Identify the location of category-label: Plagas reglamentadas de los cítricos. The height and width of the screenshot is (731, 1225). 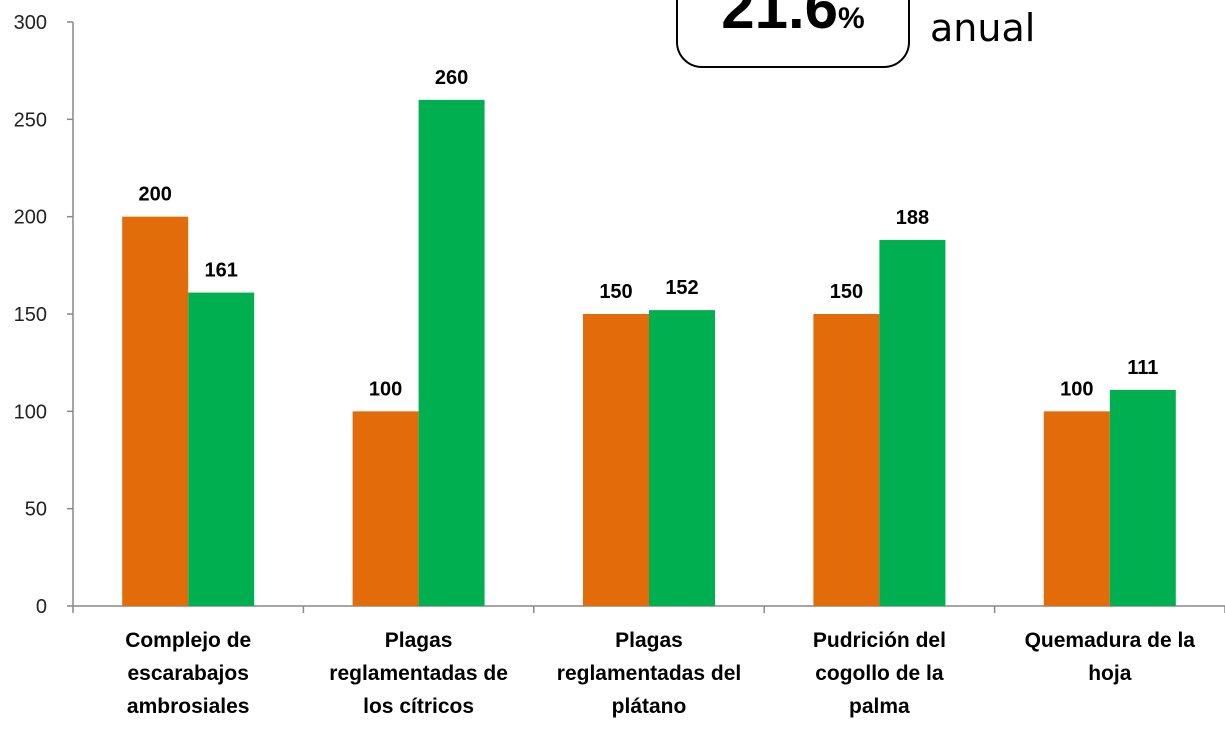
(418, 673).